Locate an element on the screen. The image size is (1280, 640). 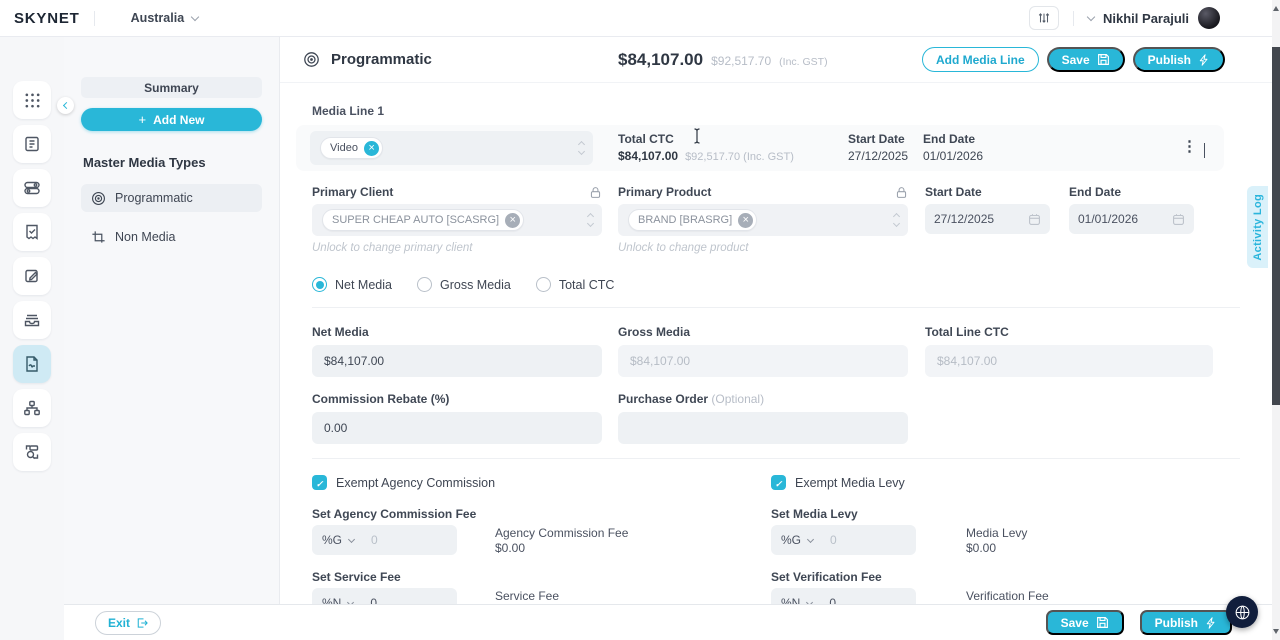
total-ctc-value: $84,107.00 is located at coordinates (648, 156).